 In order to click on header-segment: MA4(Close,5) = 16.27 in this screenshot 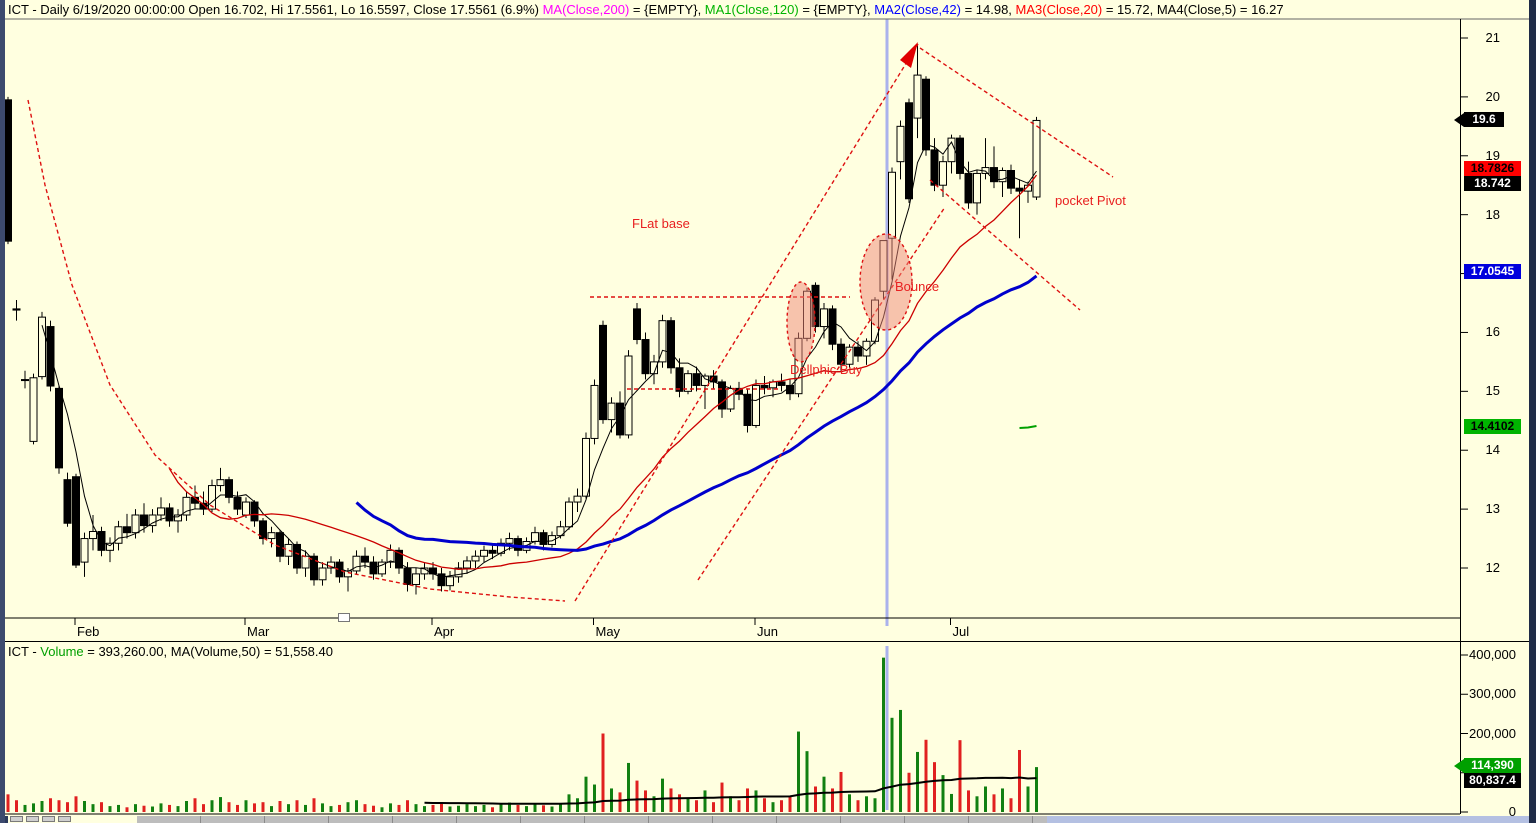, I will do `click(1220, 9)`.